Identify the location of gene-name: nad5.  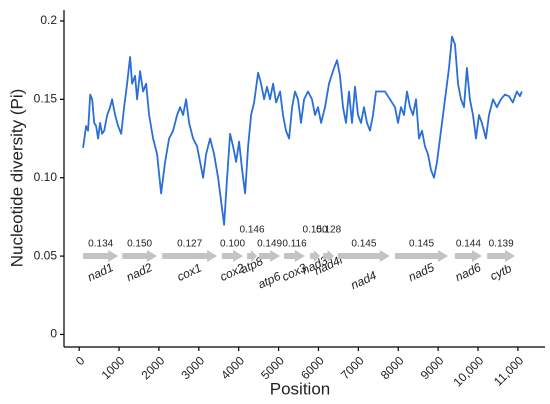
(421, 272).